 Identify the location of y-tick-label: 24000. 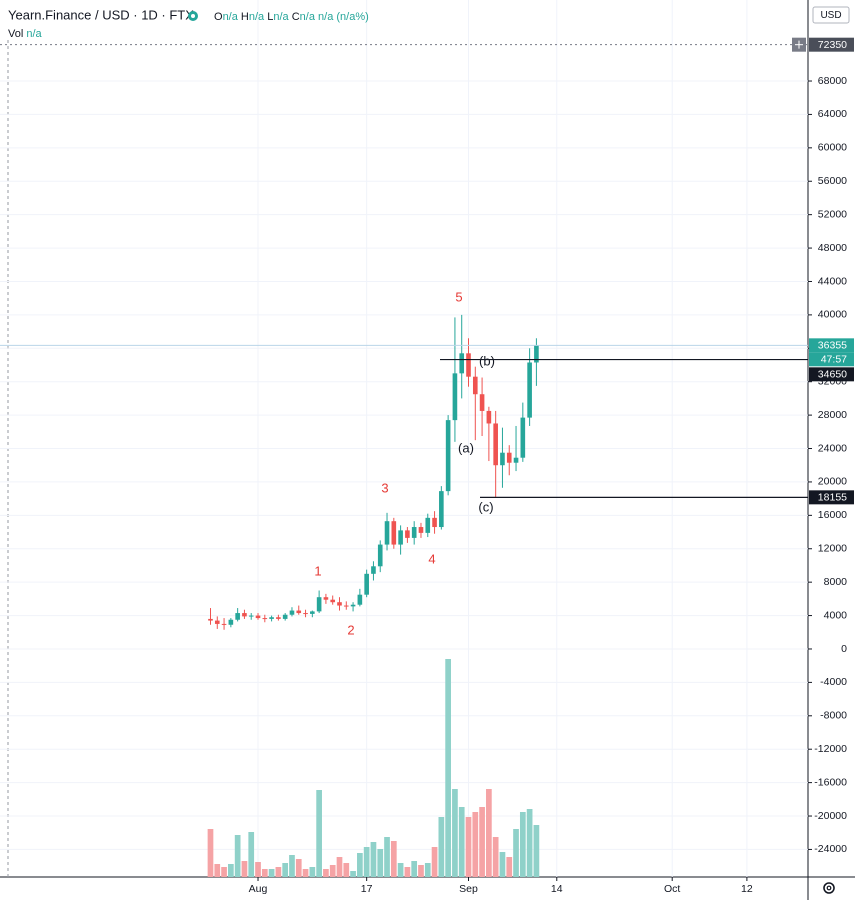
(832, 448).